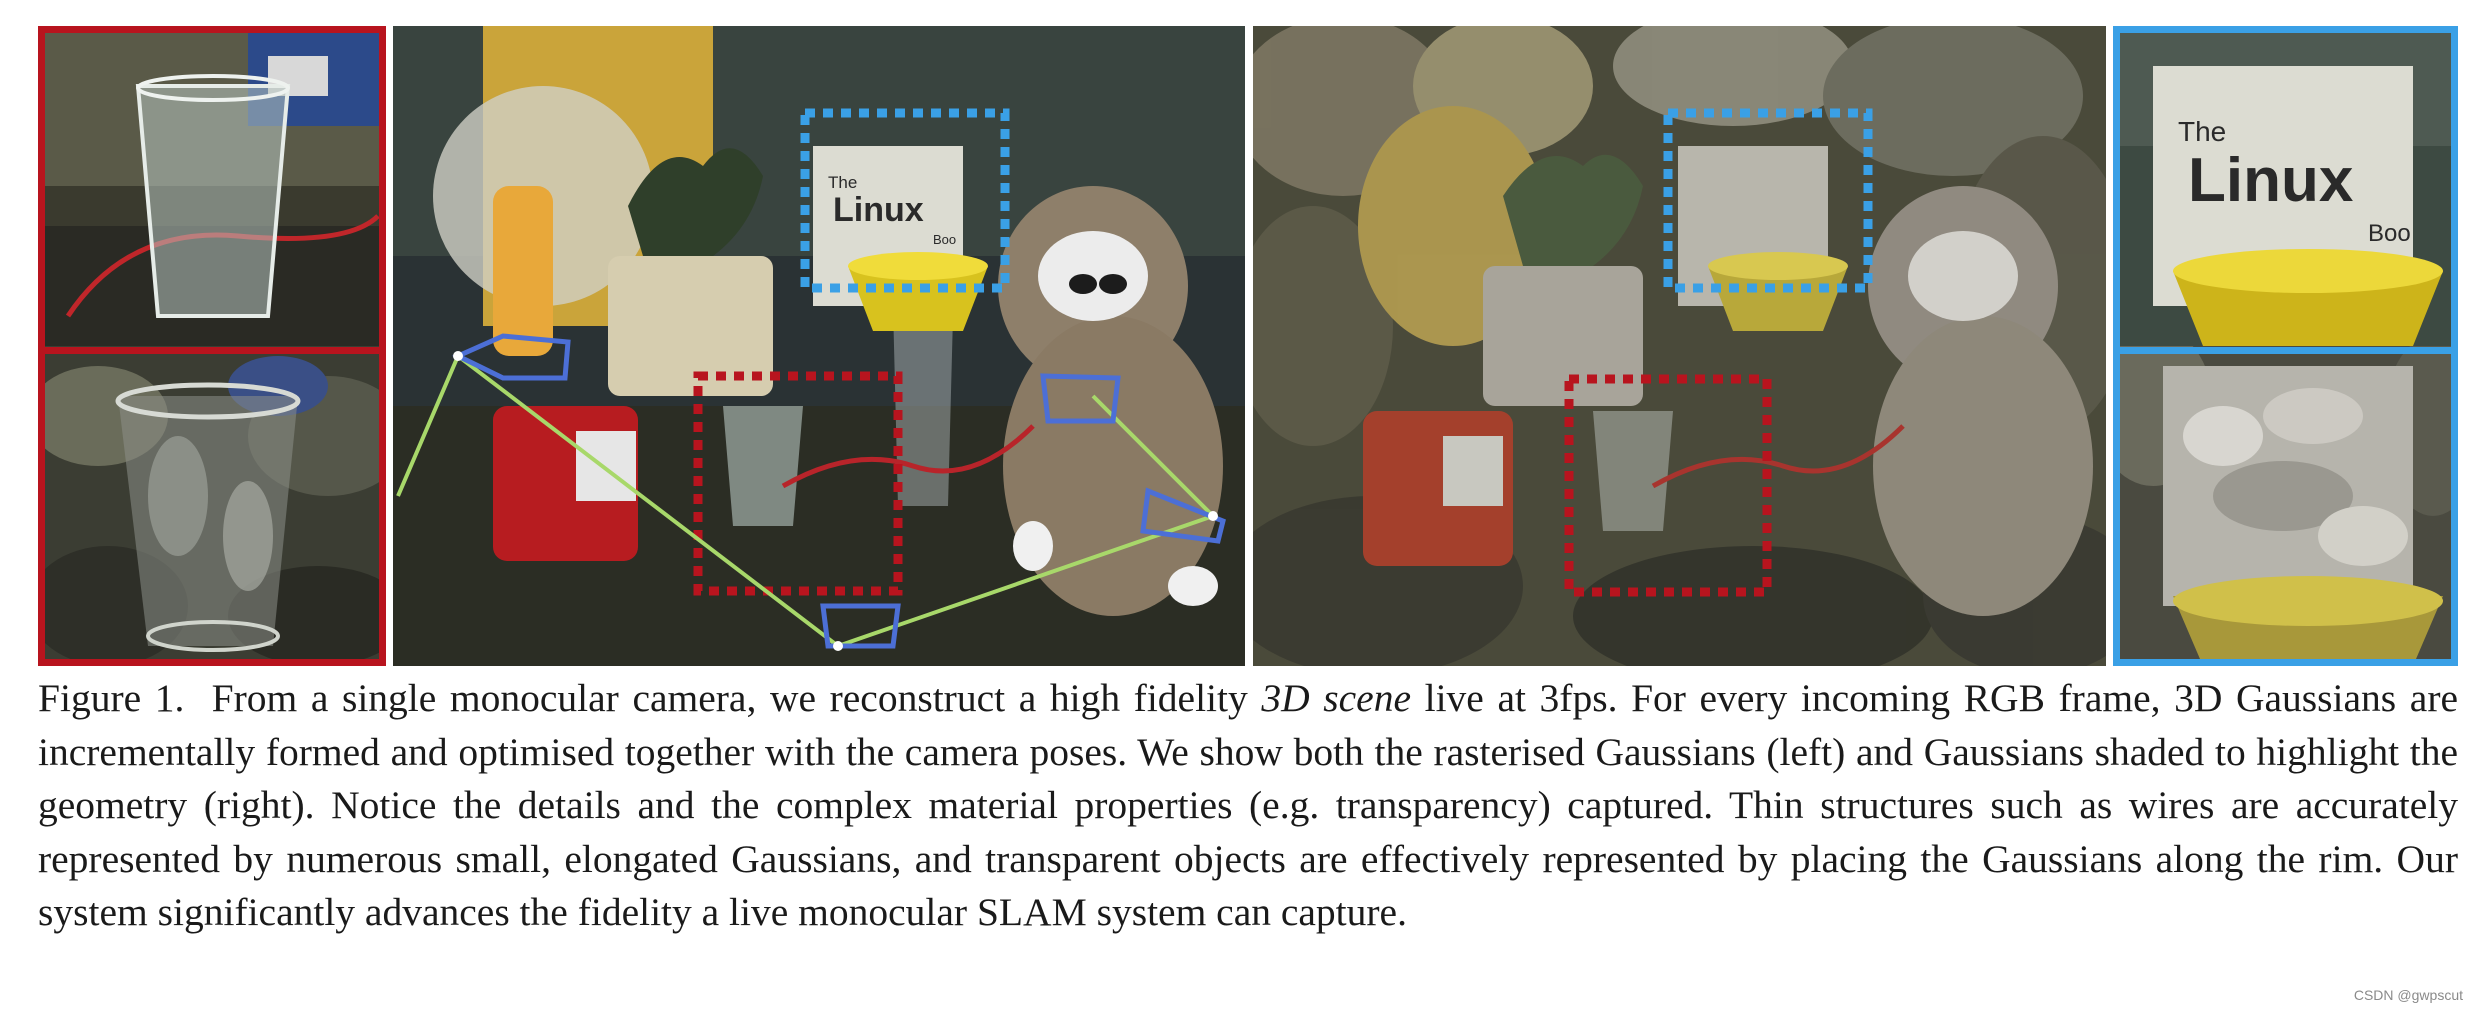 Image resolution: width=2481 pixels, height=1015 pixels. Describe the element at coordinates (2285, 506) in the screenshot. I see `inset-book-geometry` at that location.